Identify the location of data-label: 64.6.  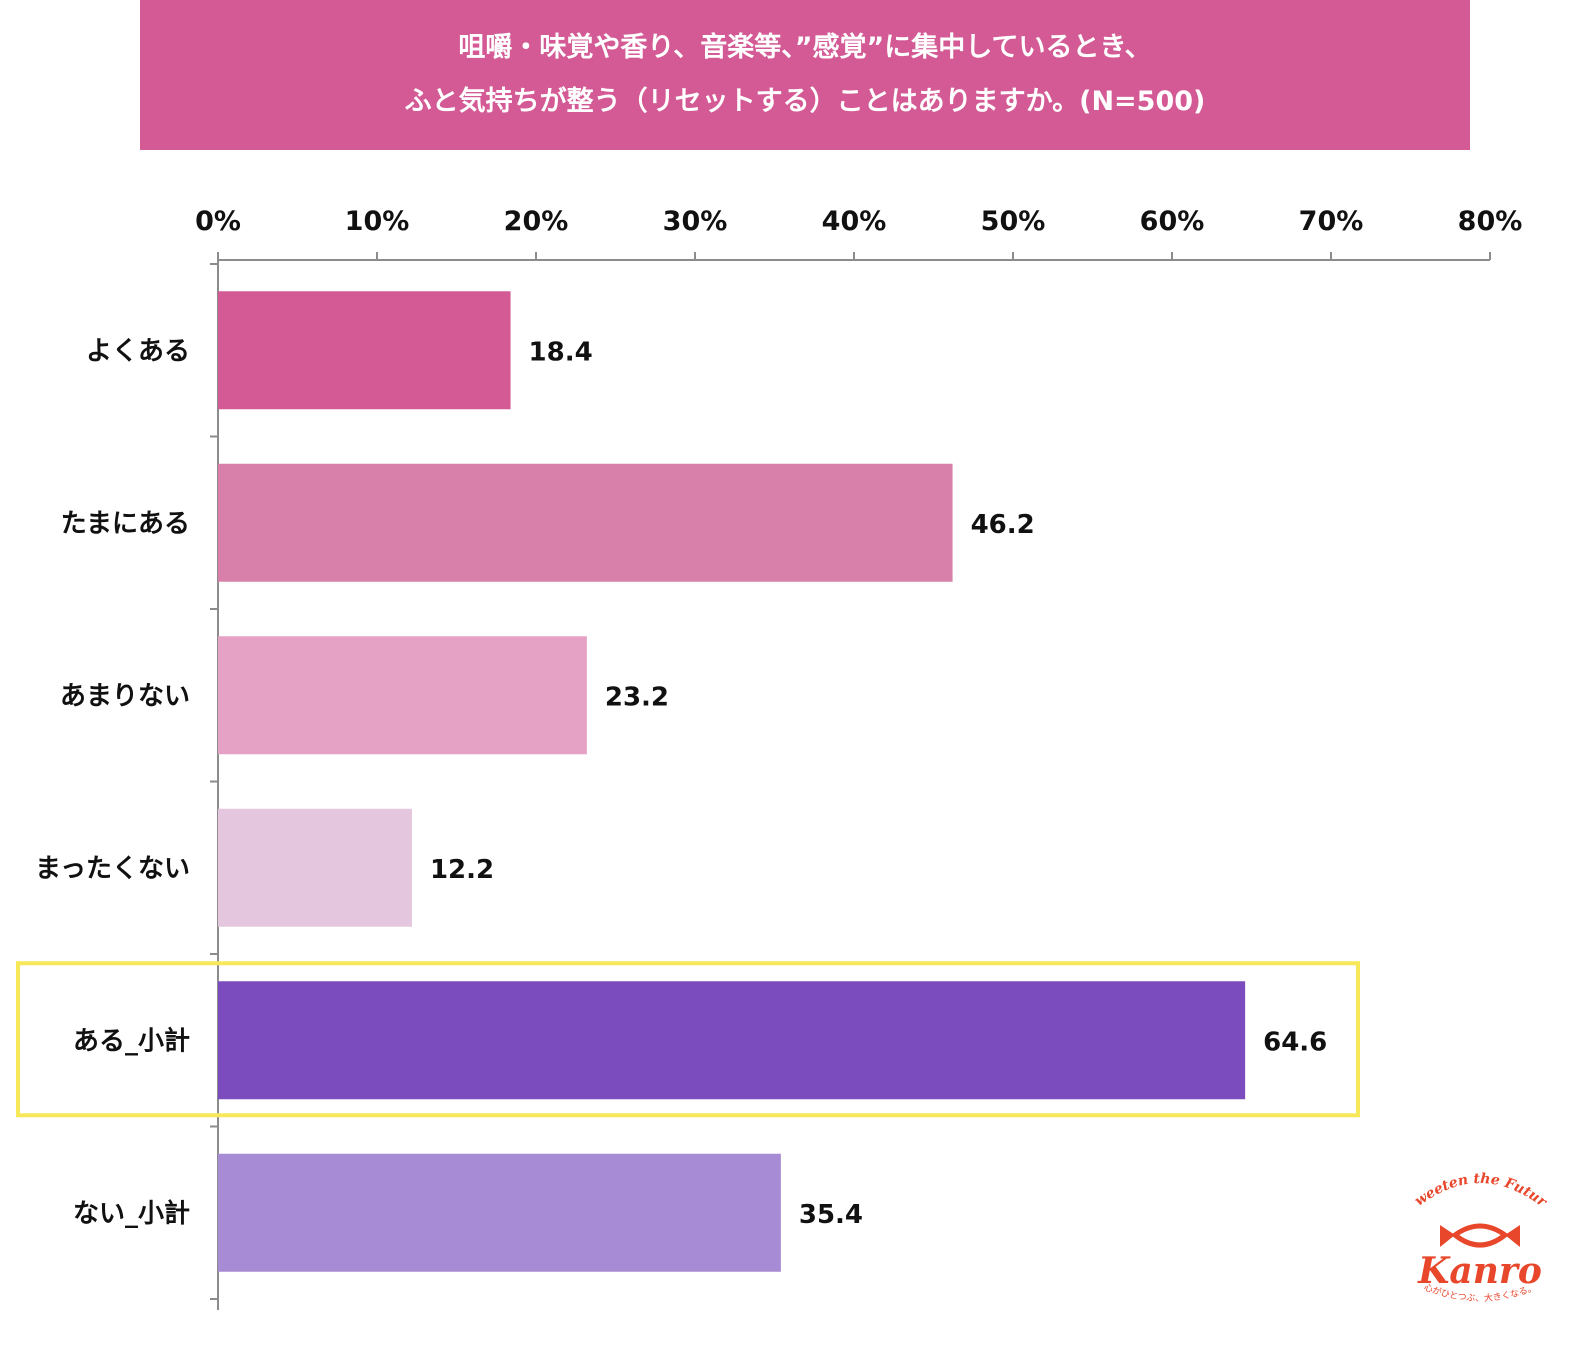
(1295, 1042).